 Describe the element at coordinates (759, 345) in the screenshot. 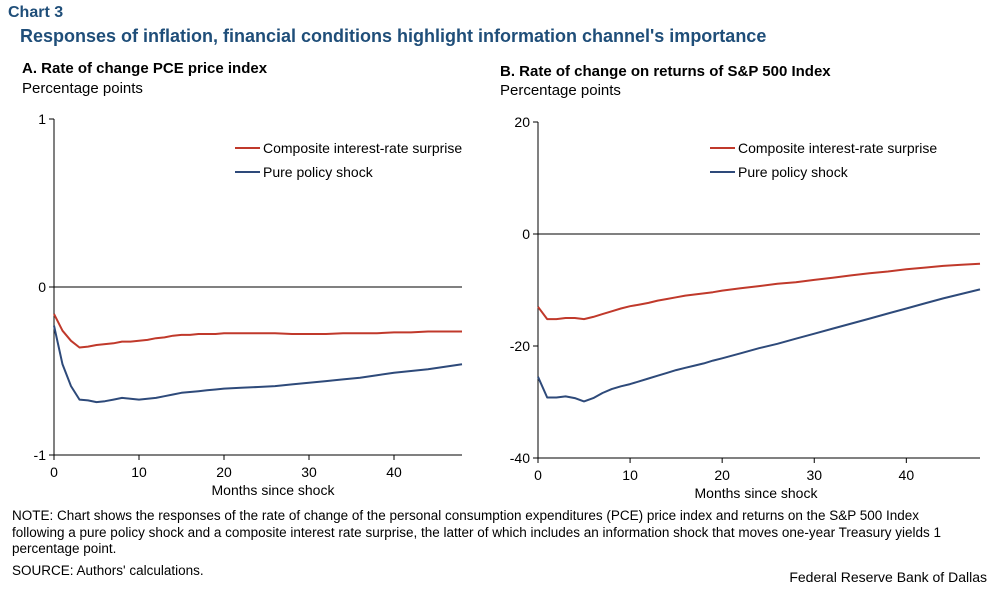

I see `panel-b-series-pure-line` at that location.